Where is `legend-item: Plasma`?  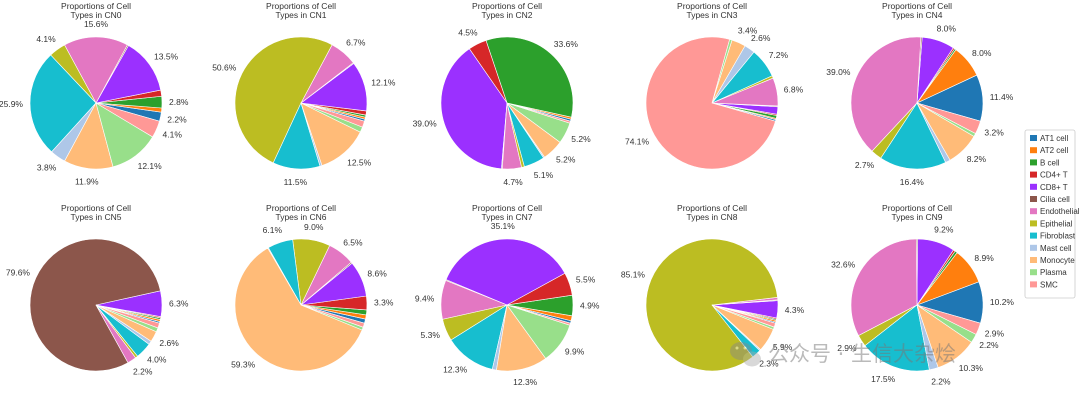
legend-item: Plasma is located at coordinates (1048, 272).